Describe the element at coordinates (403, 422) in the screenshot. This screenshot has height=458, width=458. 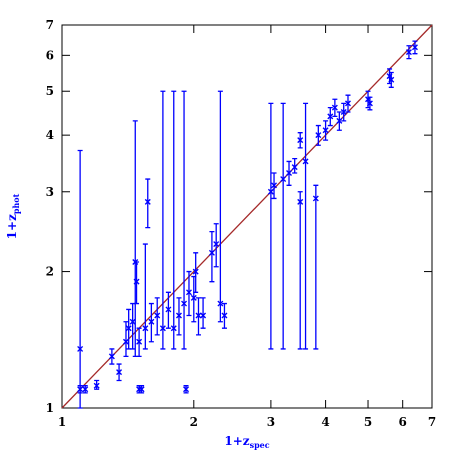
I see `x-tick-label: 6` at that location.